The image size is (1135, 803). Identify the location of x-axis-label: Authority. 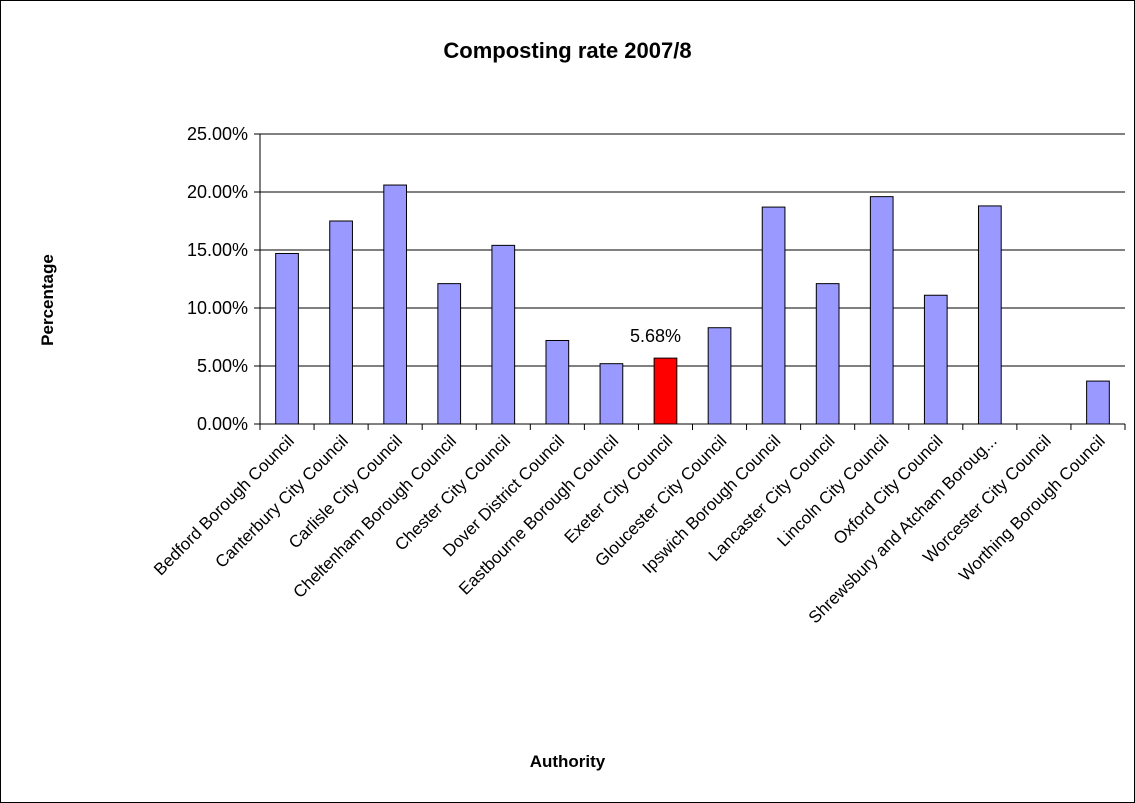
(567, 761).